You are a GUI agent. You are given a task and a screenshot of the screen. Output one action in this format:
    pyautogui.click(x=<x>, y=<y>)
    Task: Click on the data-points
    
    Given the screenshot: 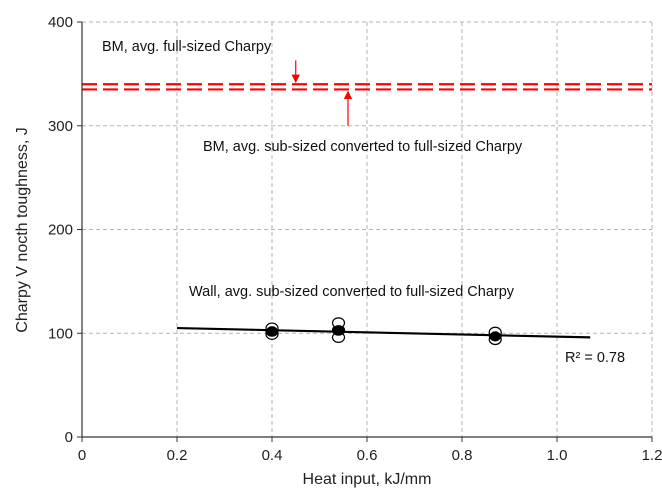 What is the action you would take?
    pyautogui.click(x=383, y=331)
    